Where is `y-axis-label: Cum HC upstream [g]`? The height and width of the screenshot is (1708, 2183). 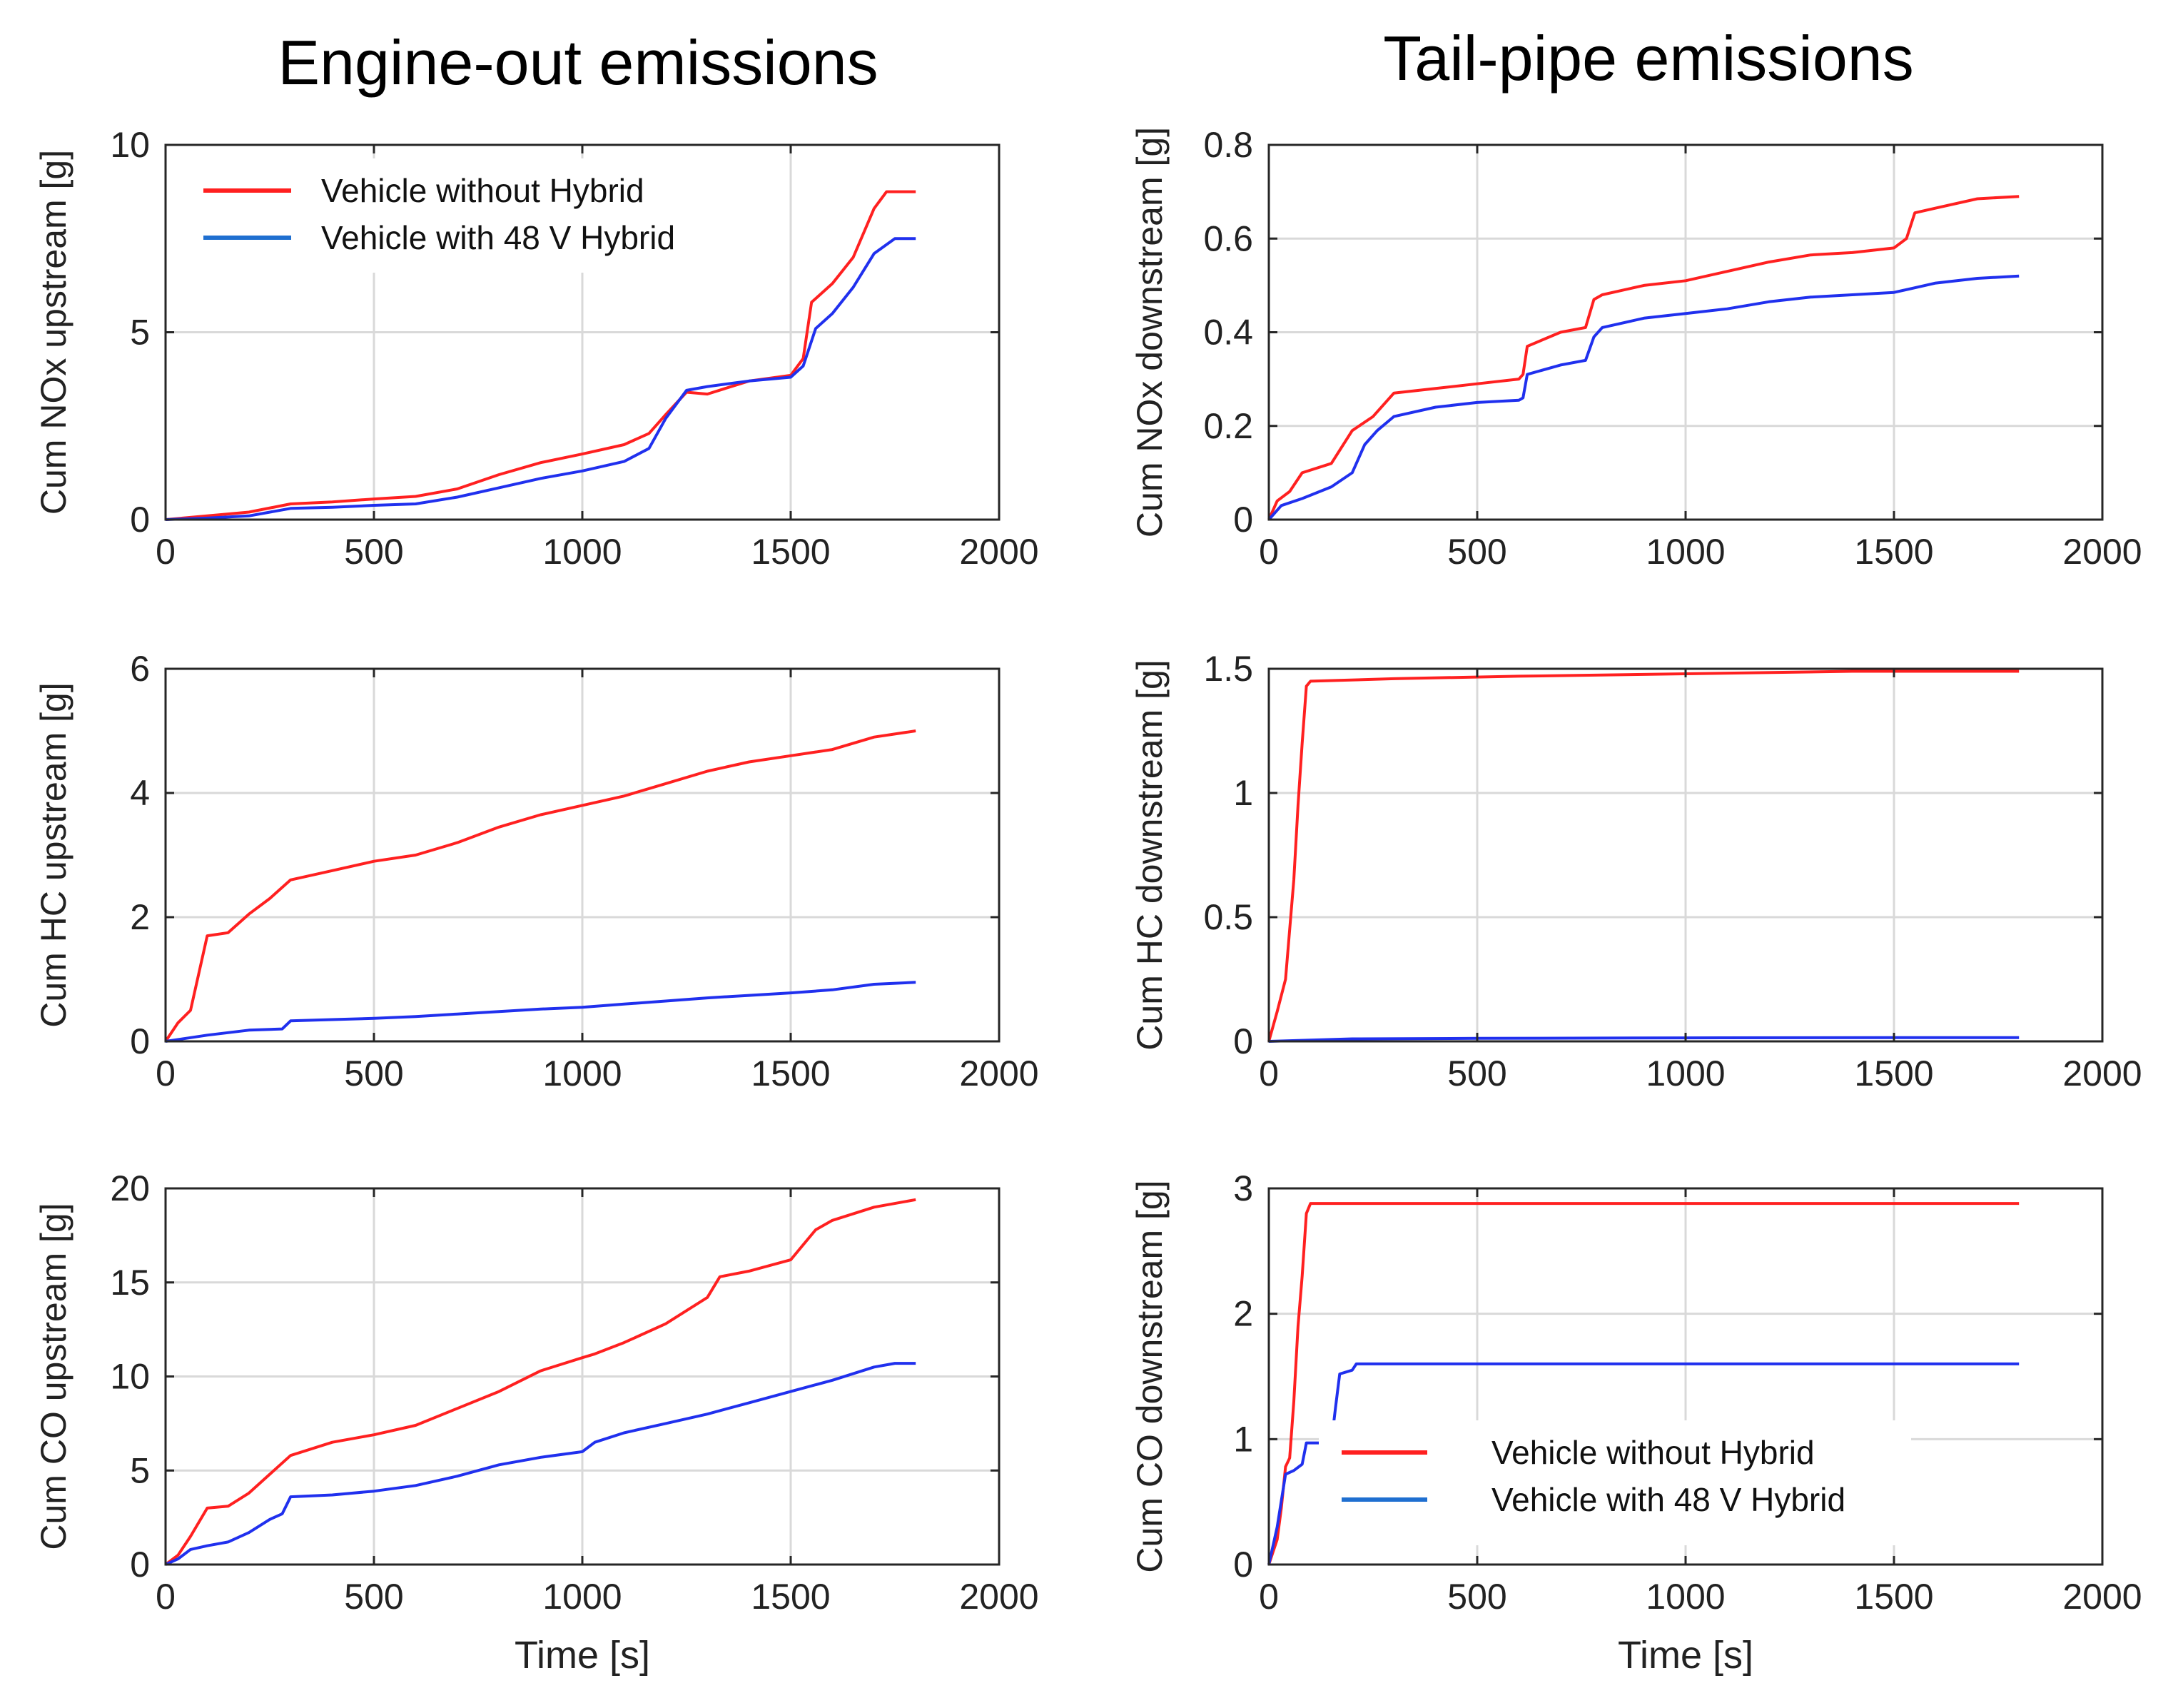
y-axis-label: Cum HC upstream [g] is located at coordinates (54, 855).